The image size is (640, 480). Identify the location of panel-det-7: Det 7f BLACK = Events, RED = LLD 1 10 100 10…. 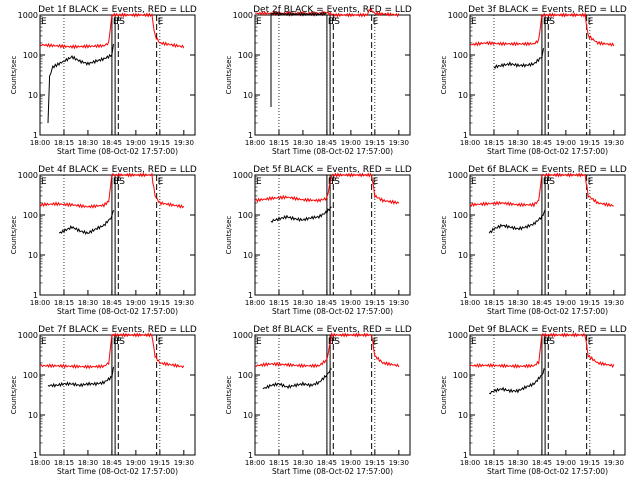
(103, 400).